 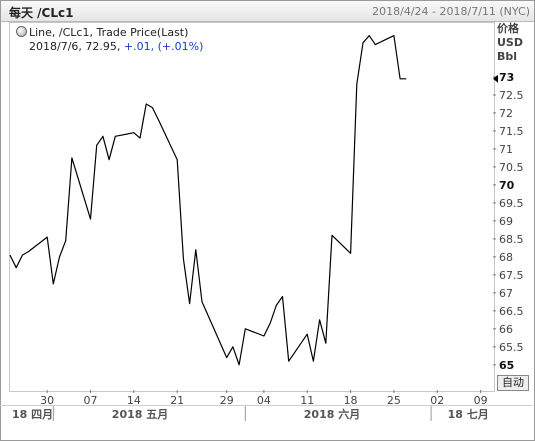 I want to click on date-range: 2018/4/24 - 2018/7/11 (NYC), so click(x=451, y=11).